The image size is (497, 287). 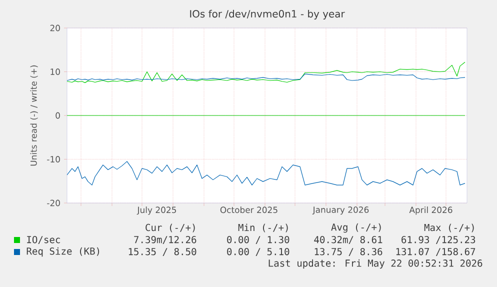 I want to click on text: Max (-/+), so click(x=449, y=228).